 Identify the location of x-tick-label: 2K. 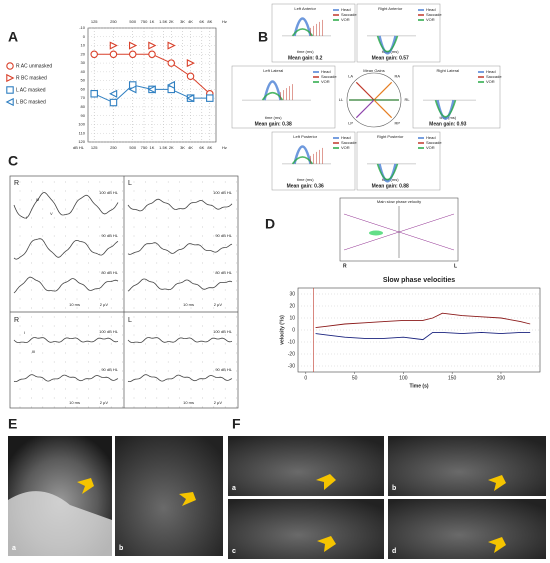
(171, 147).